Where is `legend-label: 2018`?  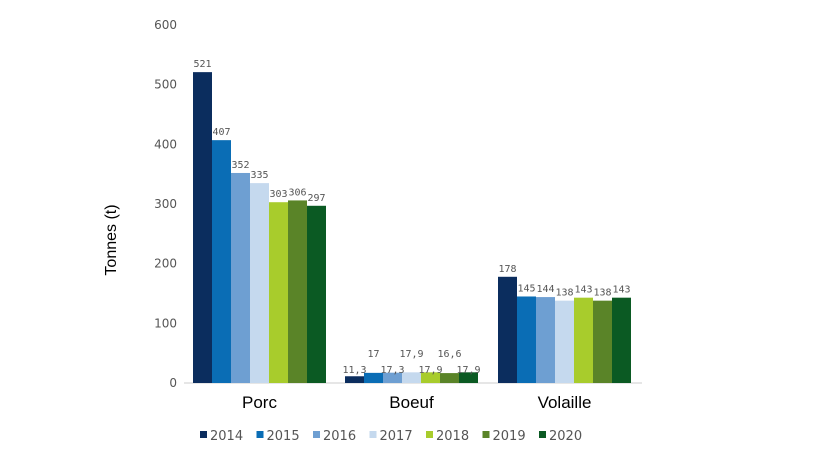 legend-label: 2018 is located at coordinates (452, 436).